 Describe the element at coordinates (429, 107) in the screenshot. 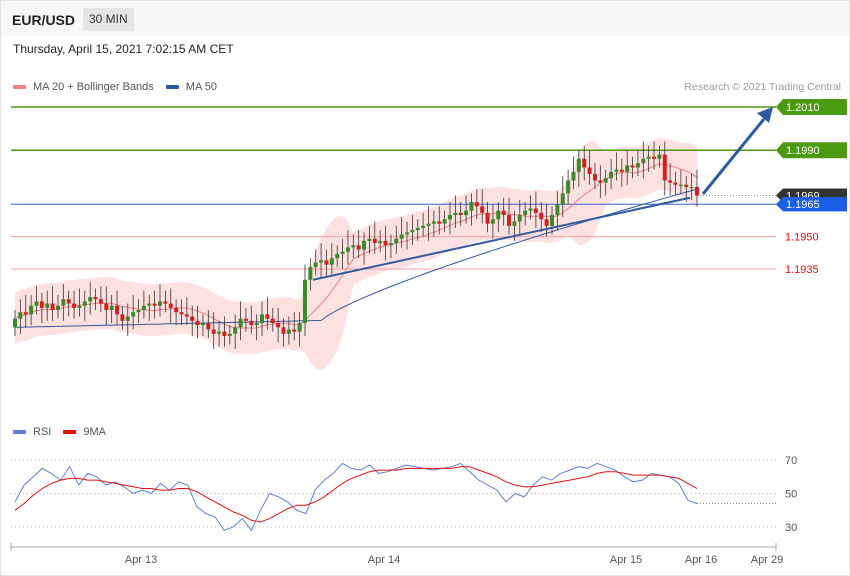

I see `price-level-1-2010: 1.2010` at that location.